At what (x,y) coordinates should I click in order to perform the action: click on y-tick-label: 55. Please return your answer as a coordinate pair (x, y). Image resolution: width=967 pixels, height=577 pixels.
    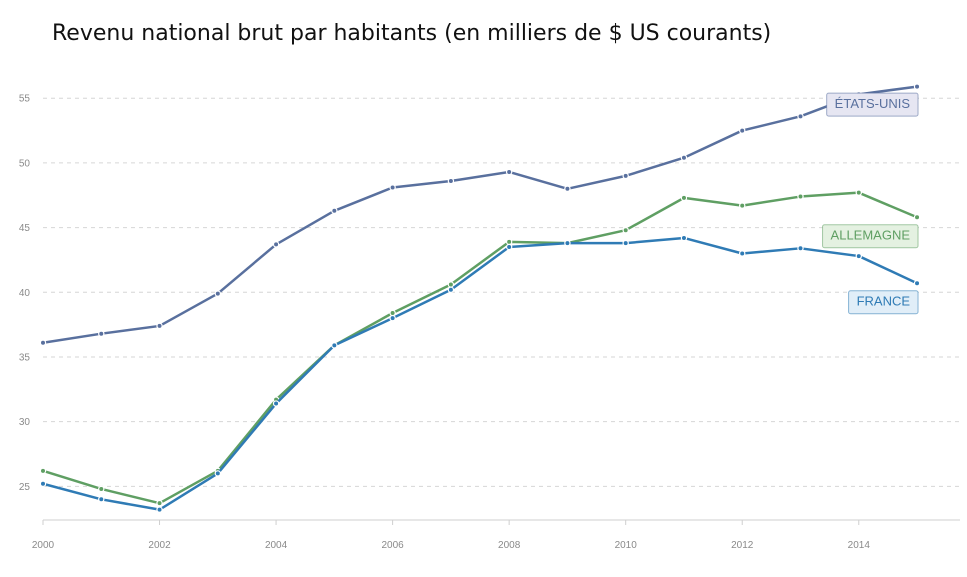
    Looking at the image, I should click on (25, 99).